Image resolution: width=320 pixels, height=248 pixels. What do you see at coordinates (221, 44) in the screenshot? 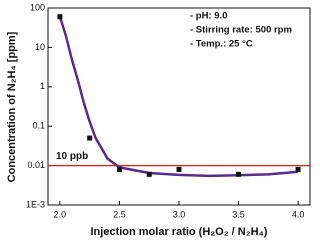
I see `annotation: - Temp.: 25 °C` at bounding box center [221, 44].